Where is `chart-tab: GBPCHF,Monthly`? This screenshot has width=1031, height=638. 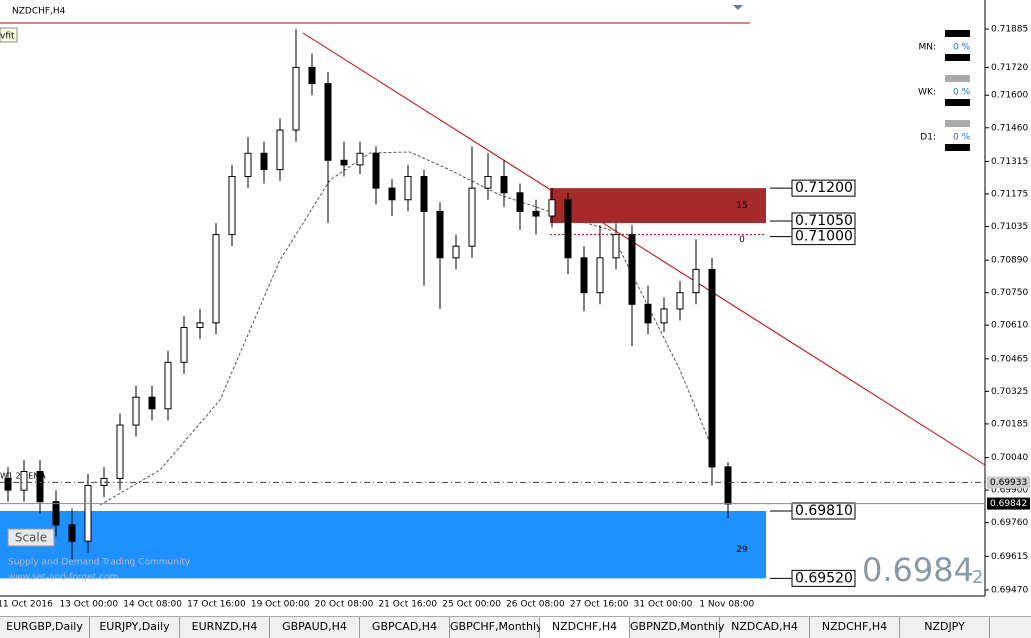
chart-tab: GBPCHF,Monthly is located at coordinates (496, 627).